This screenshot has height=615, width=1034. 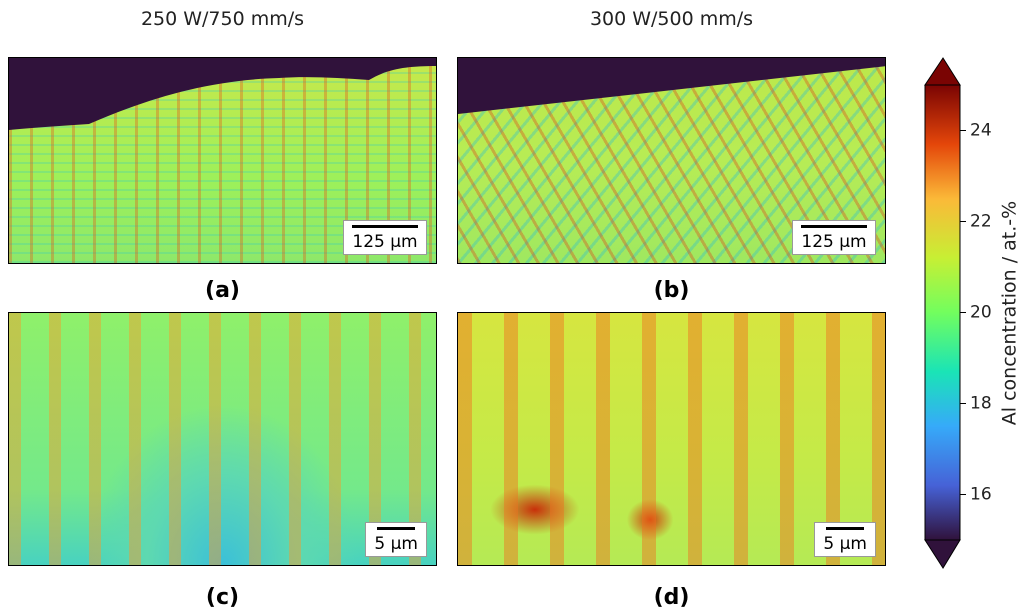 I want to click on colorbar-label: Al concentration / at.-%, so click(x=1010, y=313).